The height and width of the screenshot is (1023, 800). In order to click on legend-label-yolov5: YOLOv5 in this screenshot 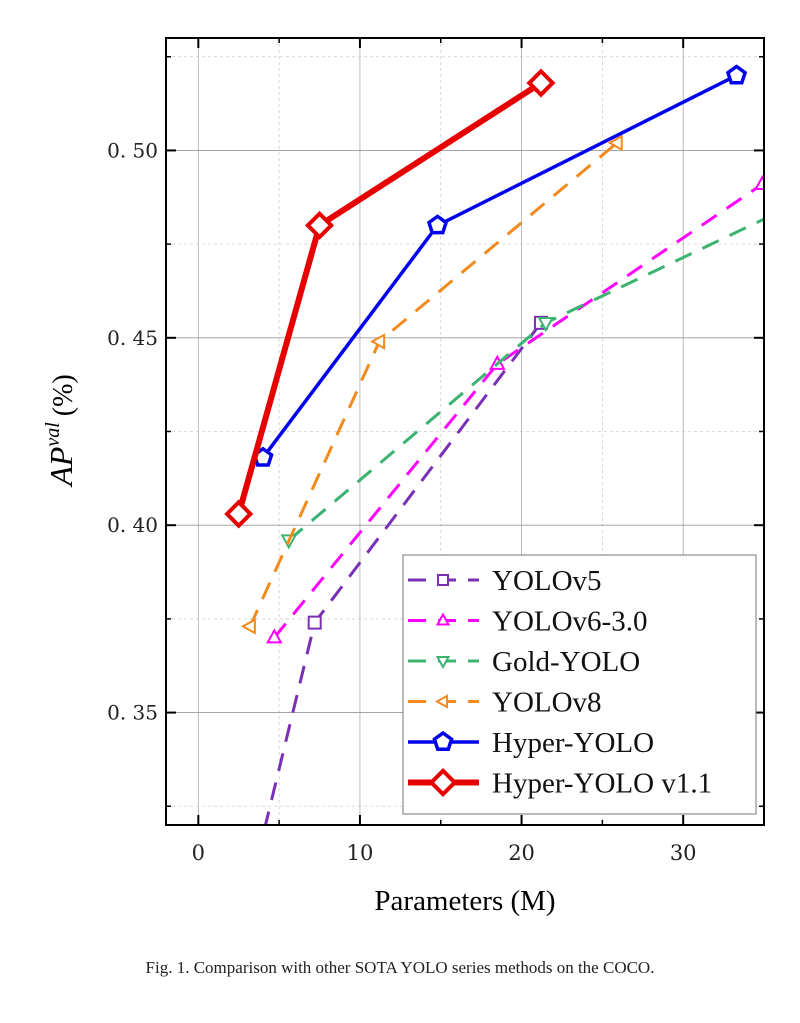, I will do `click(547, 581)`.